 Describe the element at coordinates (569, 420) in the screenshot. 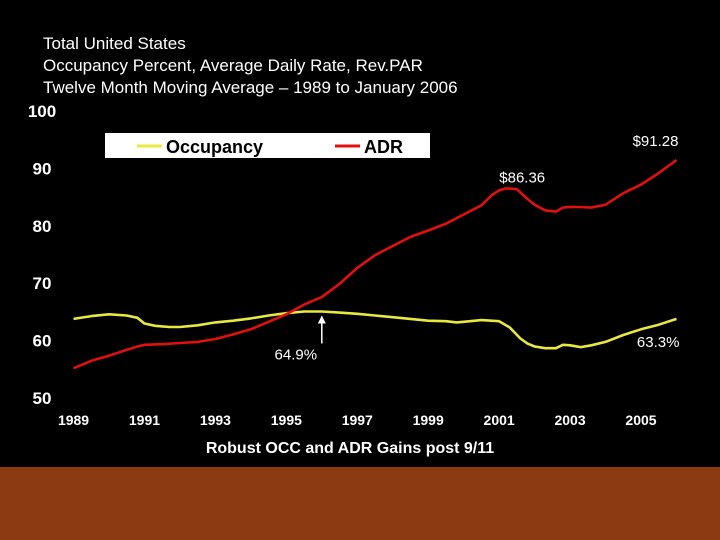

I see `x-tick-label: 2003` at that location.